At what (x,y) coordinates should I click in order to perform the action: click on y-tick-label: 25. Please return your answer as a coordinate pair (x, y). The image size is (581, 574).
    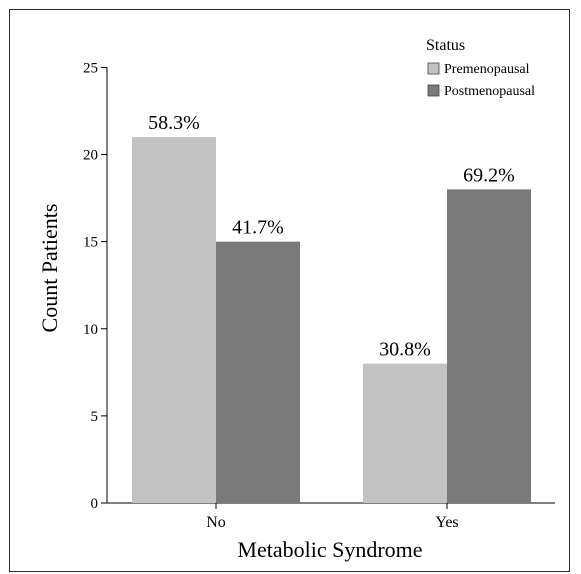
    Looking at the image, I should click on (90, 68).